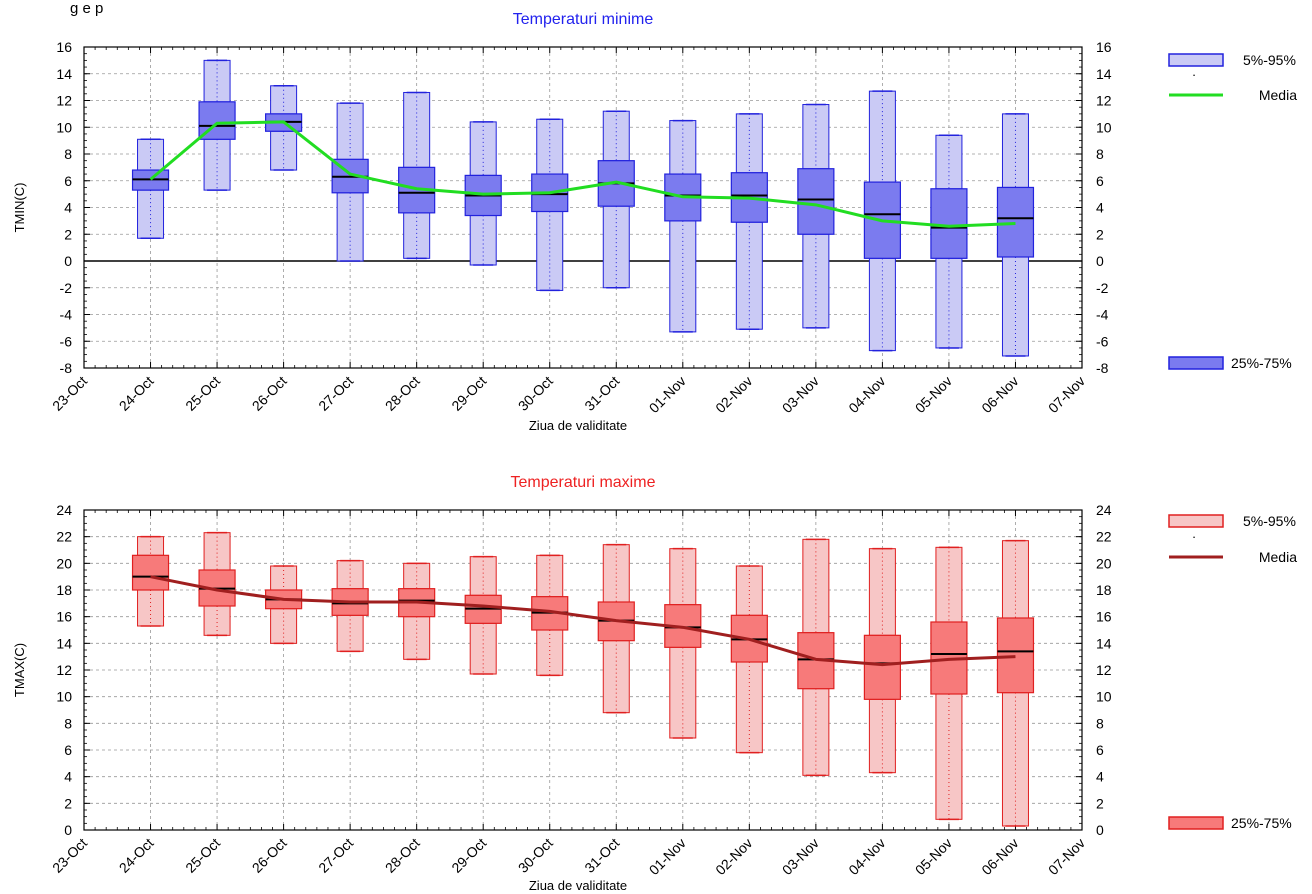  Describe the element at coordinates (402, 393) in the screenshot. I see `tmin-x-tick-label: 28-Oct` at that location.